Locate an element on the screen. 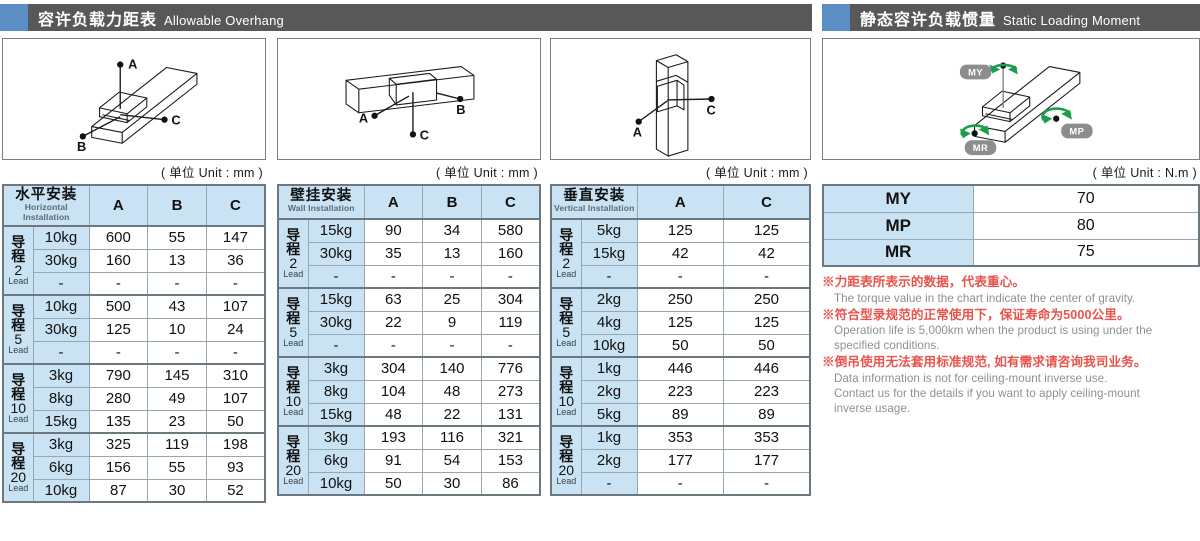 The image size is (1200, 541). table-row: ---- is located at coordinates (134, 353).